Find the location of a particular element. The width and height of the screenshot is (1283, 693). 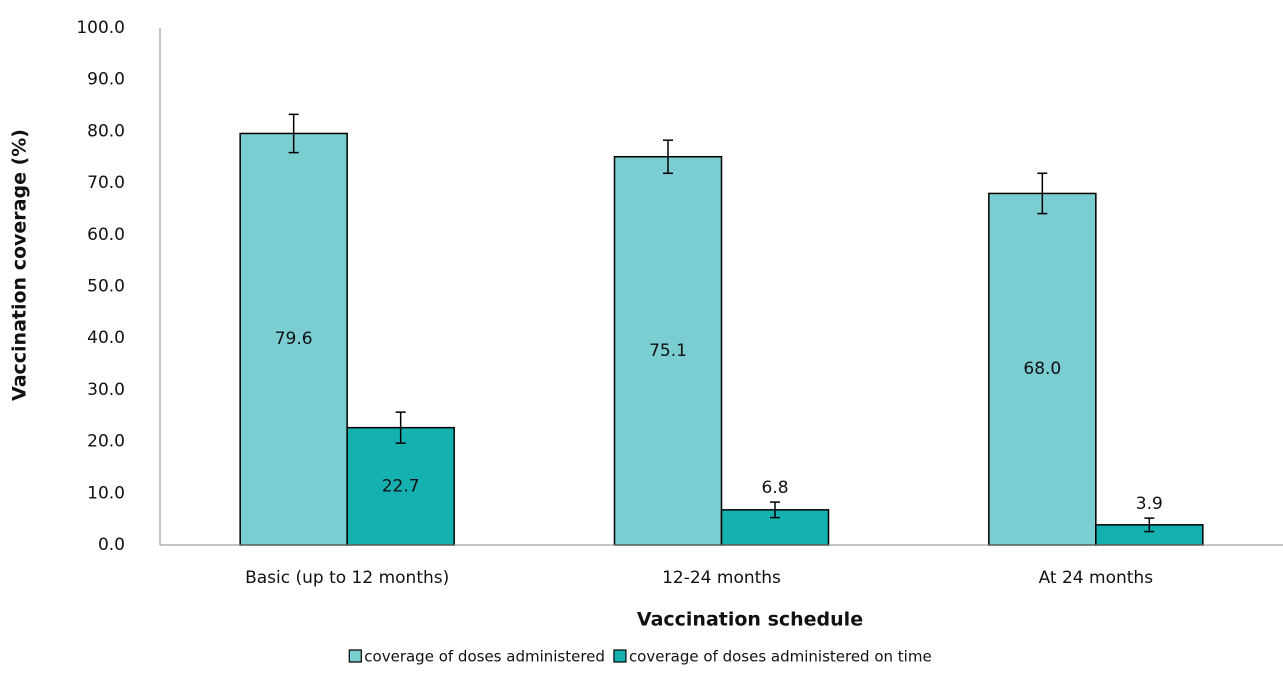

data-label: 3.9 is located at coordinates (1149, 504).